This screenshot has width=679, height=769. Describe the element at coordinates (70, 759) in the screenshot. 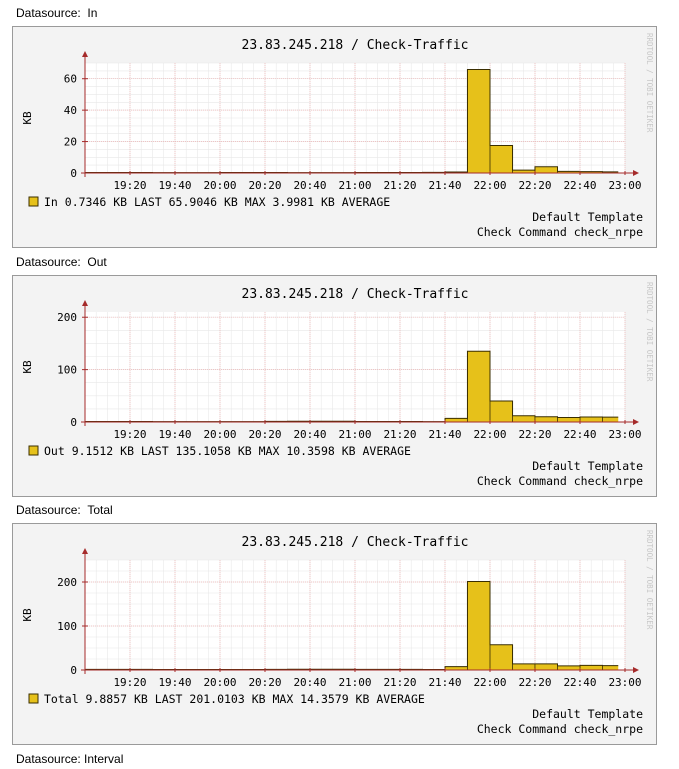

I see `datasource-label-interval: Datasource: Interval` at that location.